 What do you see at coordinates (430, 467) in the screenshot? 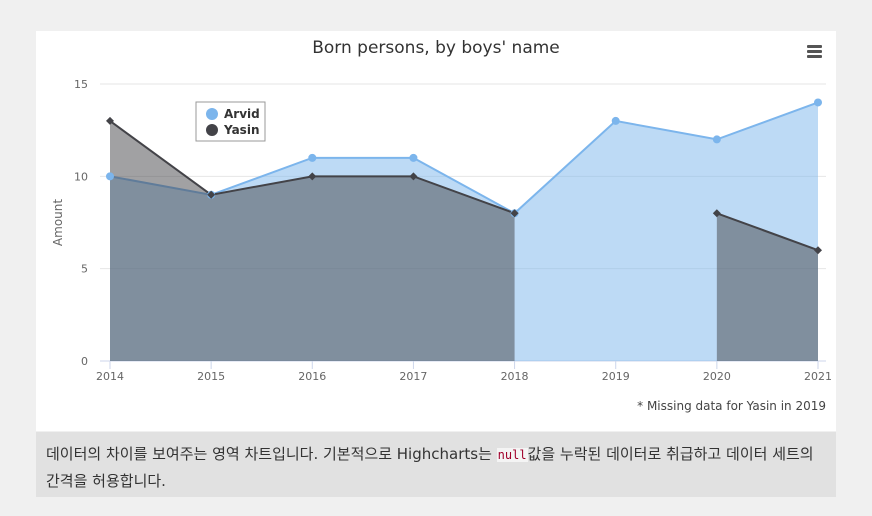
I see `caption-text-after: 값을 누락된 데이터로 취급하고 데이터 세트의 간격을 허용합니다.` at bounding box center [430, 467].